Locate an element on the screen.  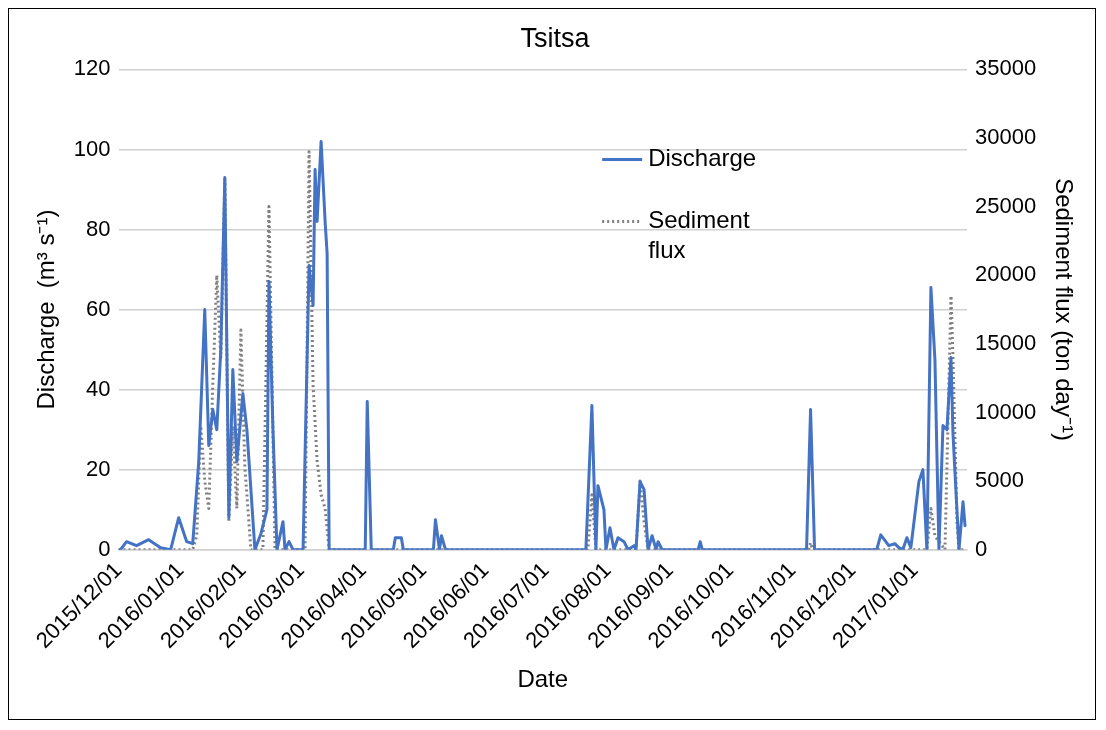
legend-label: Discharge is located at coordinates (702, 158).